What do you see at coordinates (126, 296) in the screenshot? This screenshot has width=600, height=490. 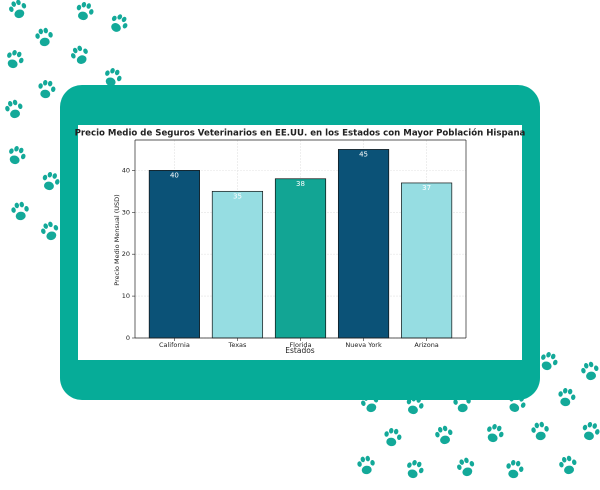 I see `y-tick-label: 10` at bounding box center [126, 296].